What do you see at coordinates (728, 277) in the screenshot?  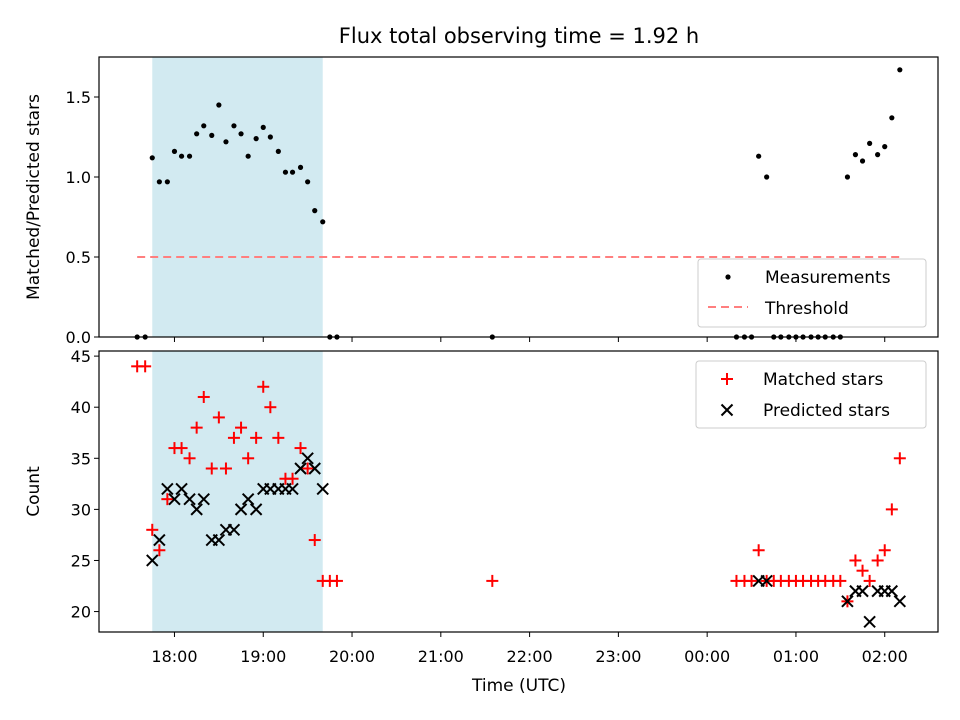 I see `legend-symbol-measurements` at bounding box center [728, 277].